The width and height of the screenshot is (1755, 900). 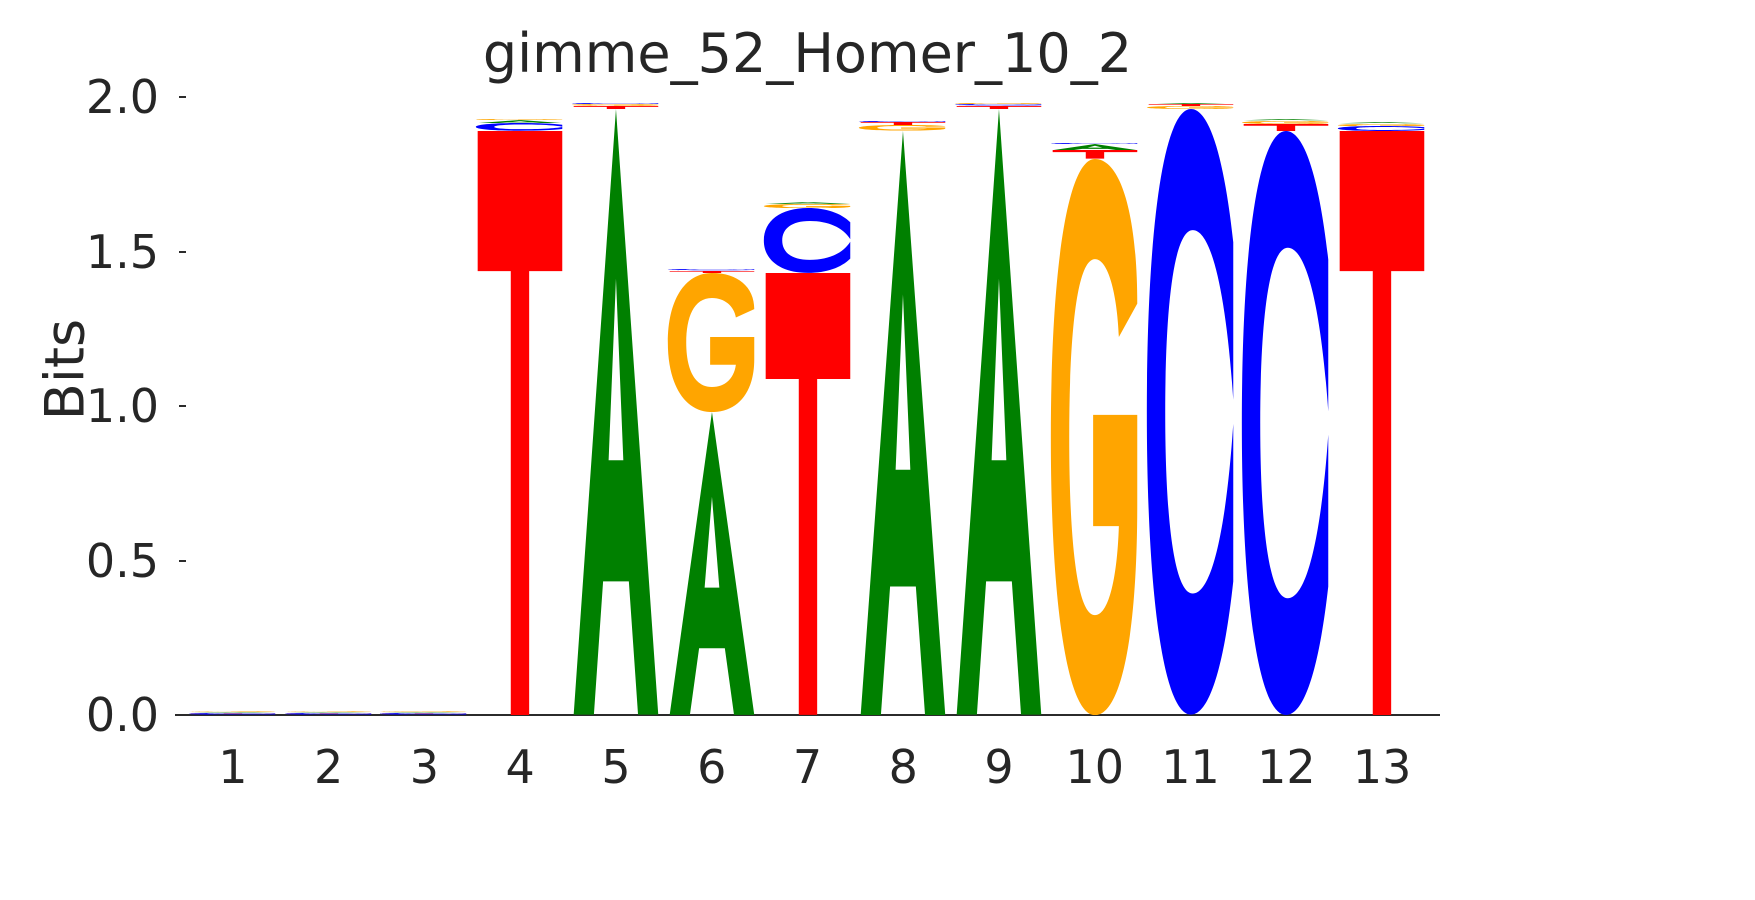 What do you see at coordinates (1382, 767) in the screenshot?
I see `x-axis-tick-label: 13` at bounding box center [1382, 767].